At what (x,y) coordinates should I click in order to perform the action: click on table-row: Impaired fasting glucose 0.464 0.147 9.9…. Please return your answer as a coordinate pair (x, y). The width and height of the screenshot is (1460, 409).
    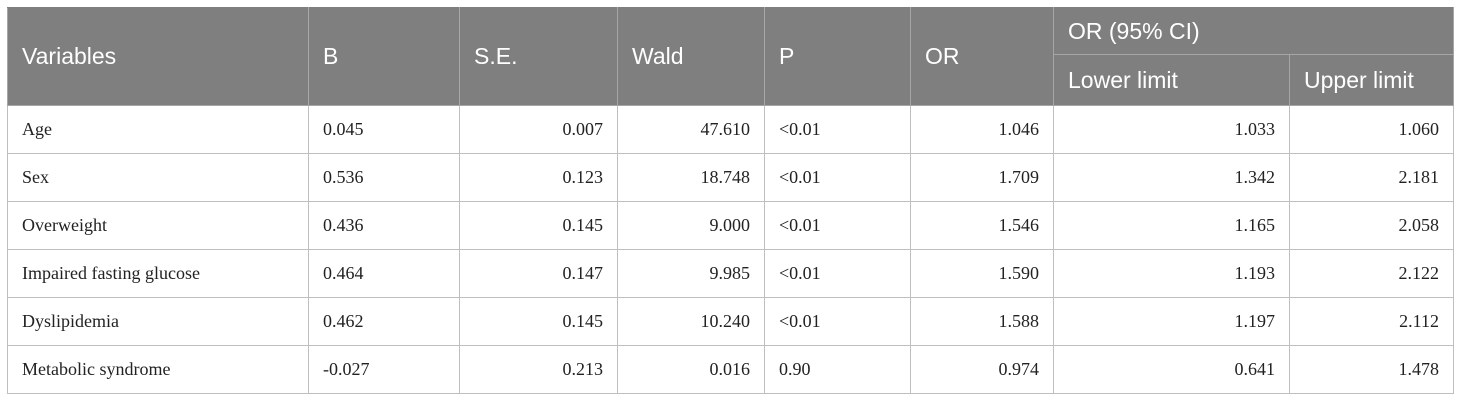
    Looking at the image, I should click on (731, 273).